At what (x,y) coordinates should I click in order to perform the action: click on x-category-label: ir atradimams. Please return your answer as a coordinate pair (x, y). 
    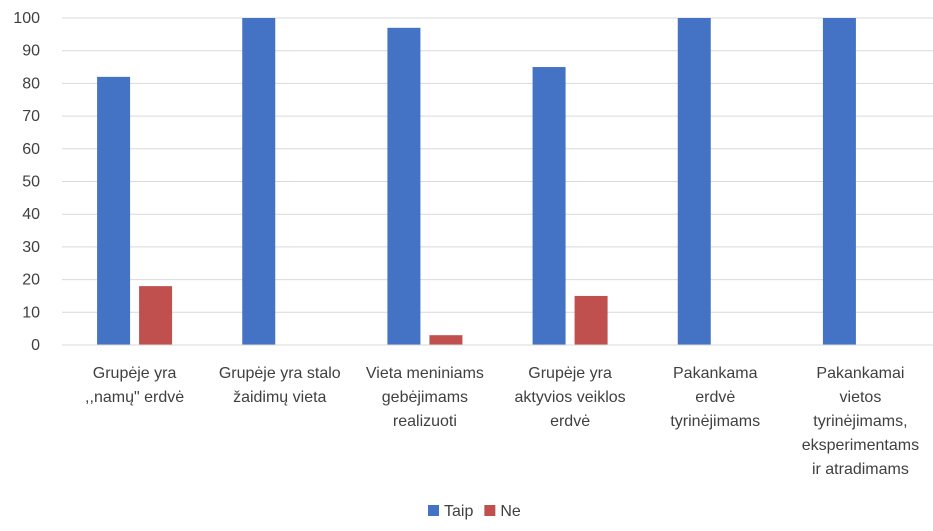
    Looking at the image, I should click on (860, 469).